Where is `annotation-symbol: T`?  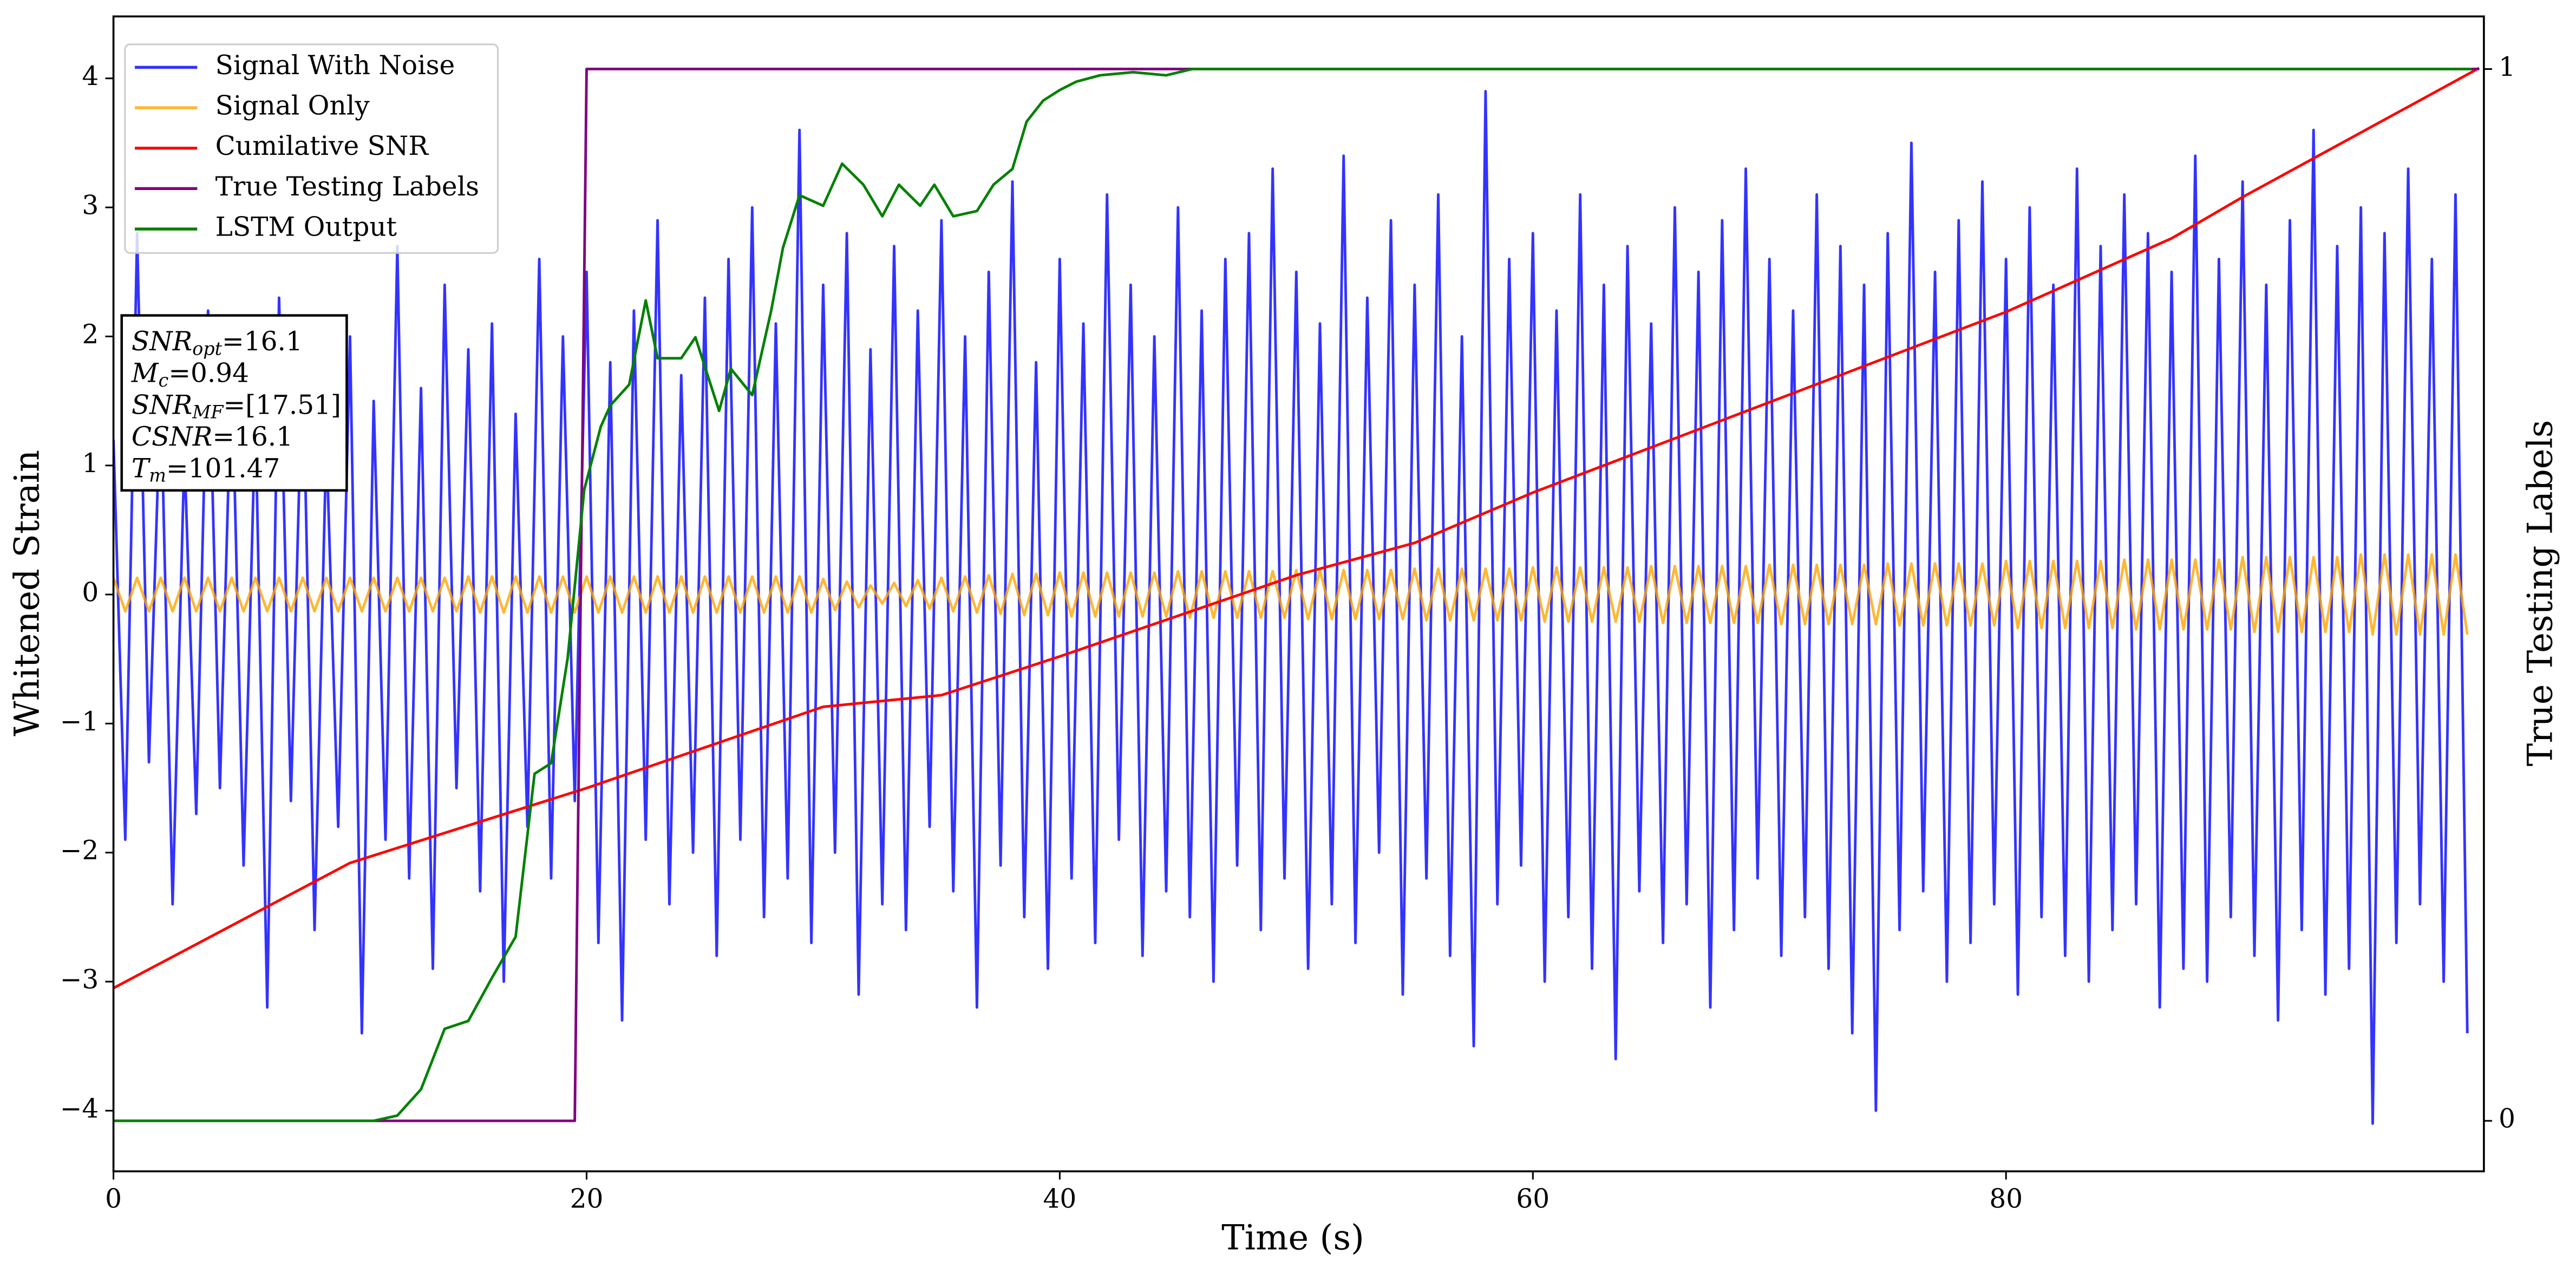 annotation-symbol: T is located at coordinates (141, 468).